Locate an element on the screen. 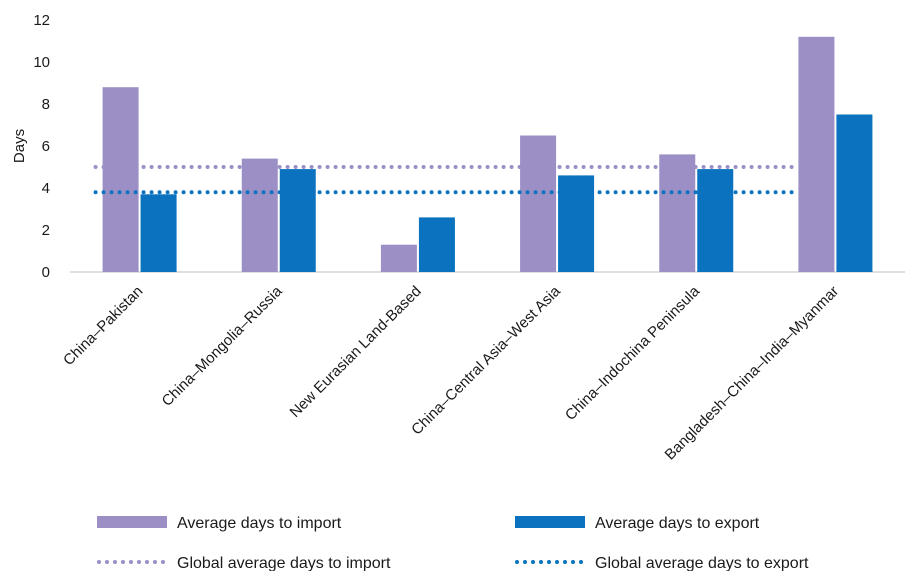  legend-label-global-average-days-to-import: Global average days to import is located at coordinates (284, 563).